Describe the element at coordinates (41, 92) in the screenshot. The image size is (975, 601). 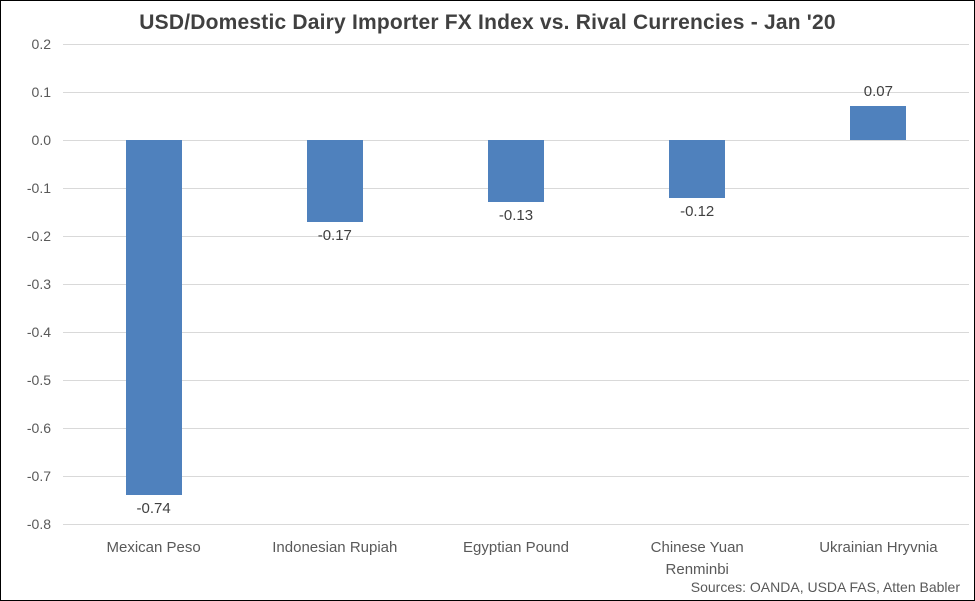
I see `y-tick-label: 0.1` at that location.